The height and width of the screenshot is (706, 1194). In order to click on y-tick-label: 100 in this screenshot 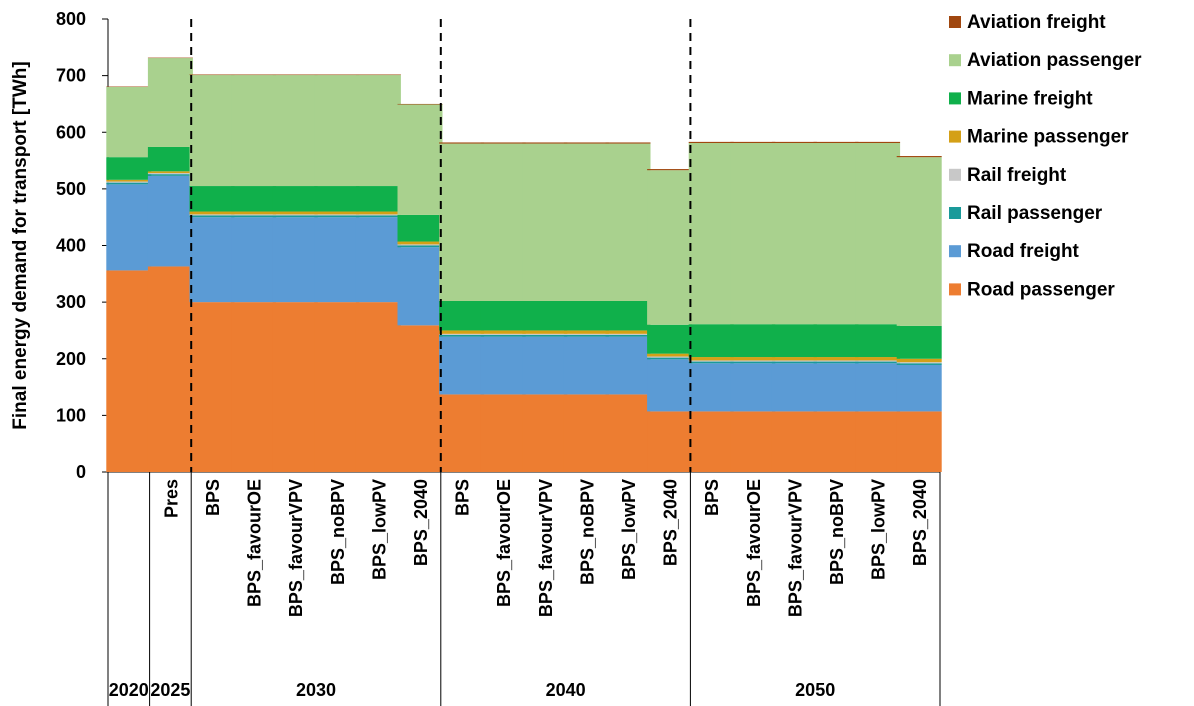, I will do `click(71, 415)`.